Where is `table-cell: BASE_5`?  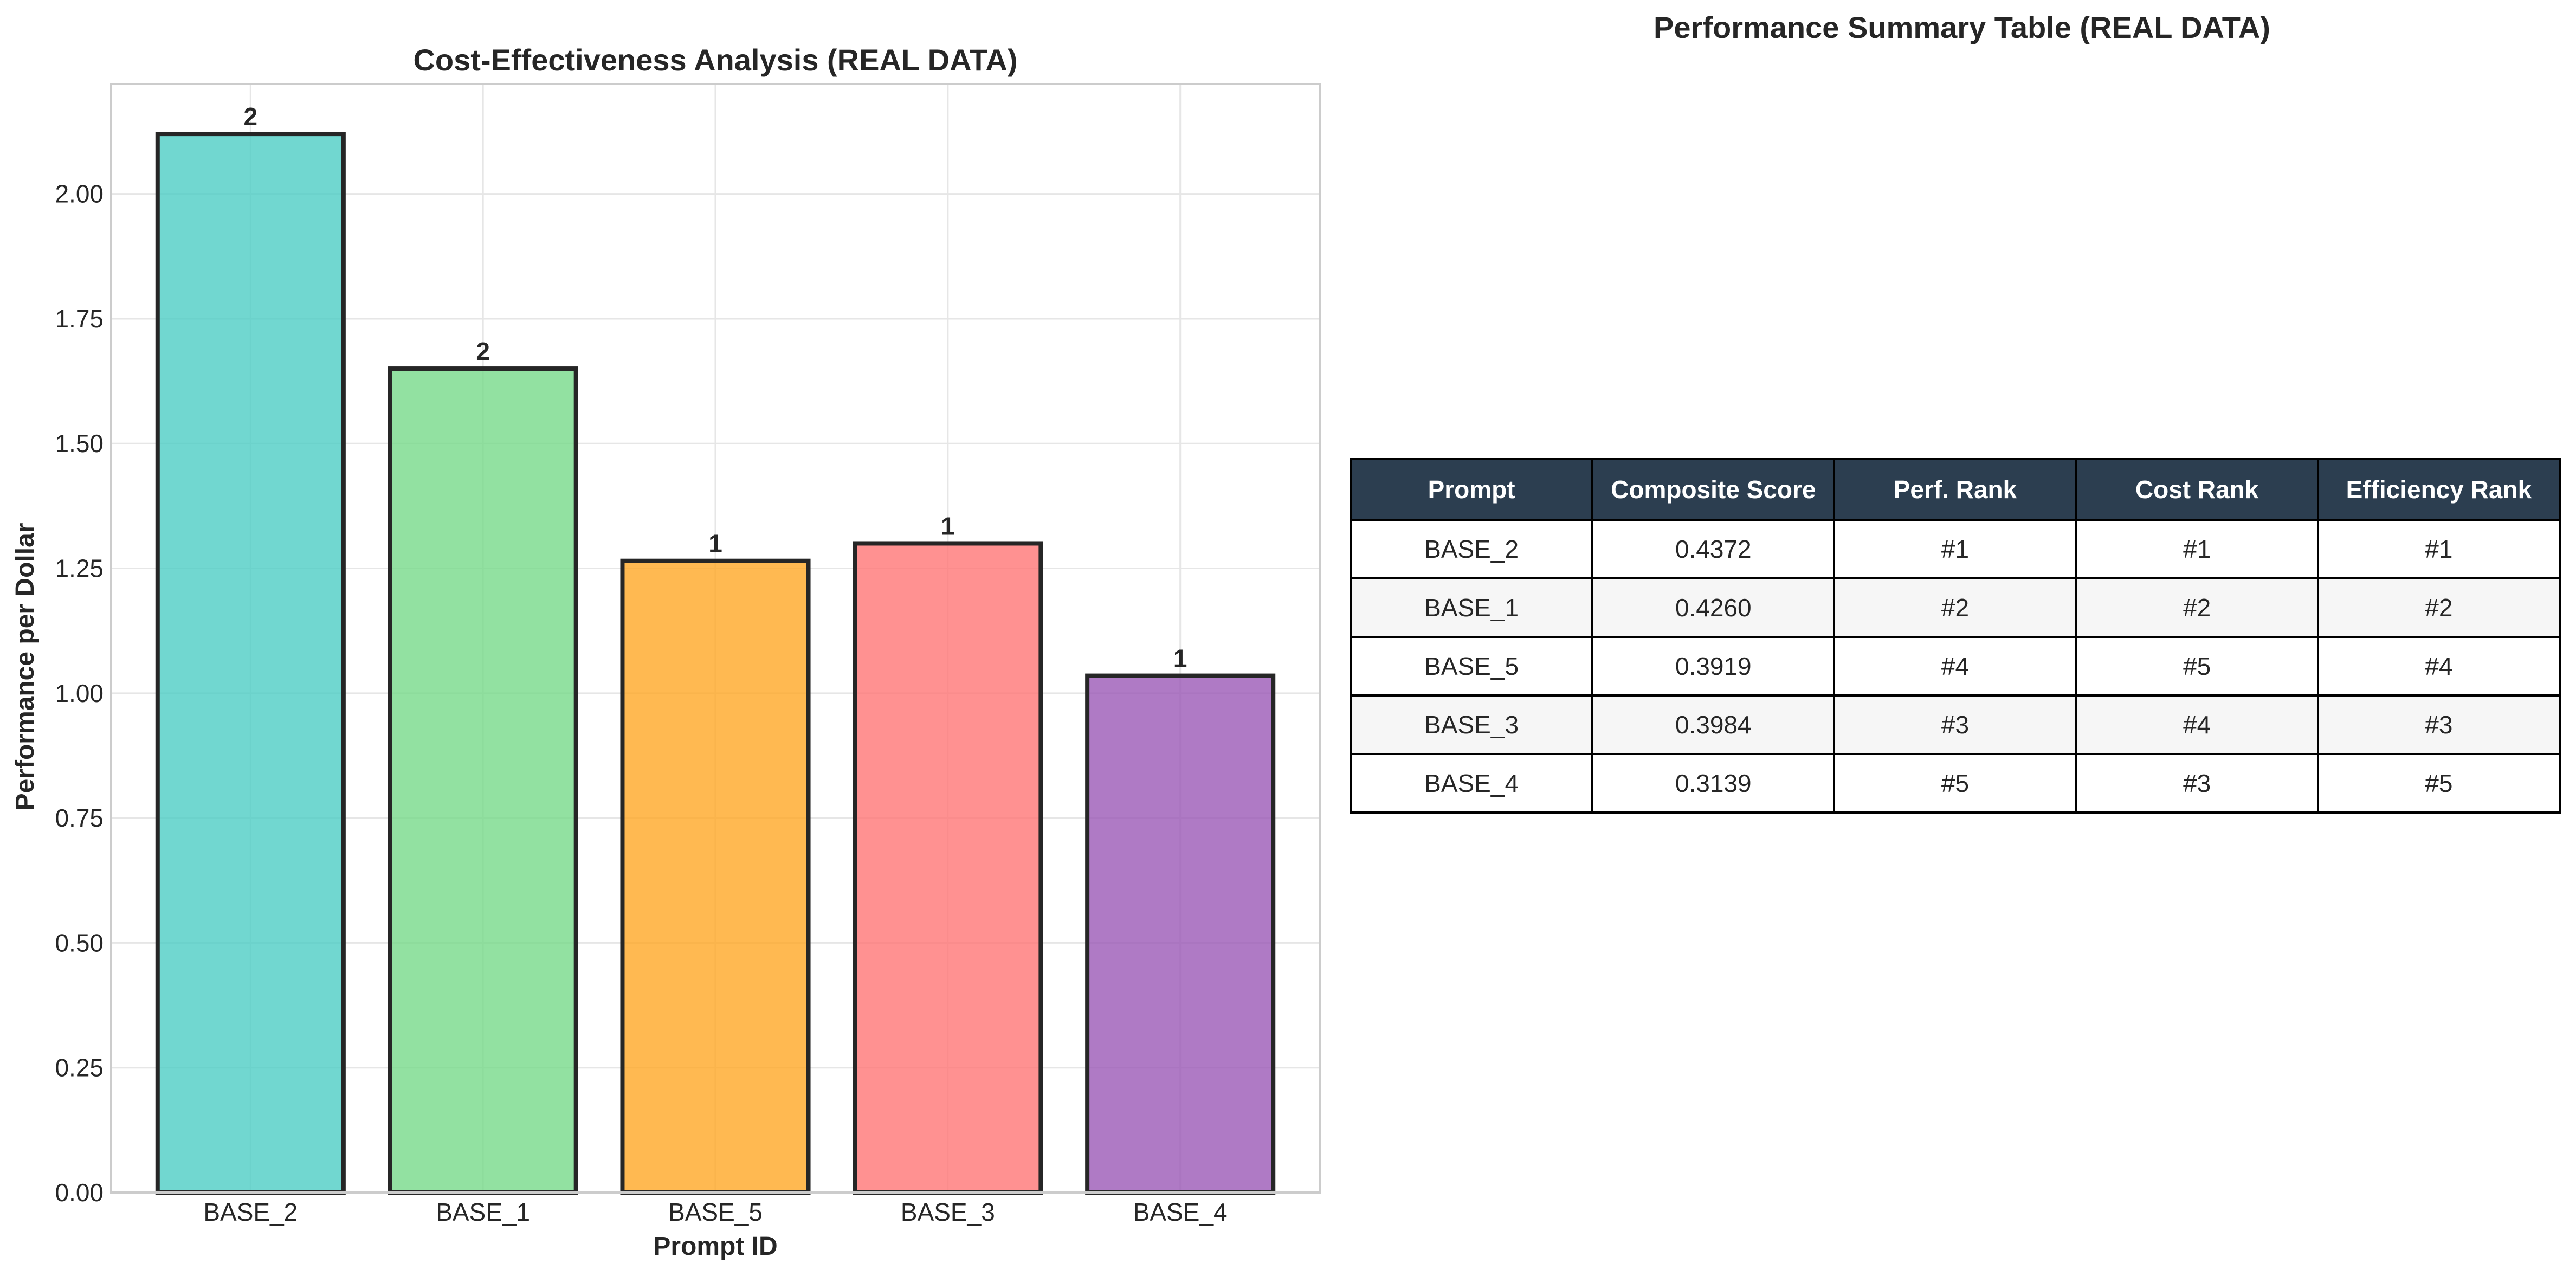 table-cell: BASE_5 is located at coordinates (1471, 666).